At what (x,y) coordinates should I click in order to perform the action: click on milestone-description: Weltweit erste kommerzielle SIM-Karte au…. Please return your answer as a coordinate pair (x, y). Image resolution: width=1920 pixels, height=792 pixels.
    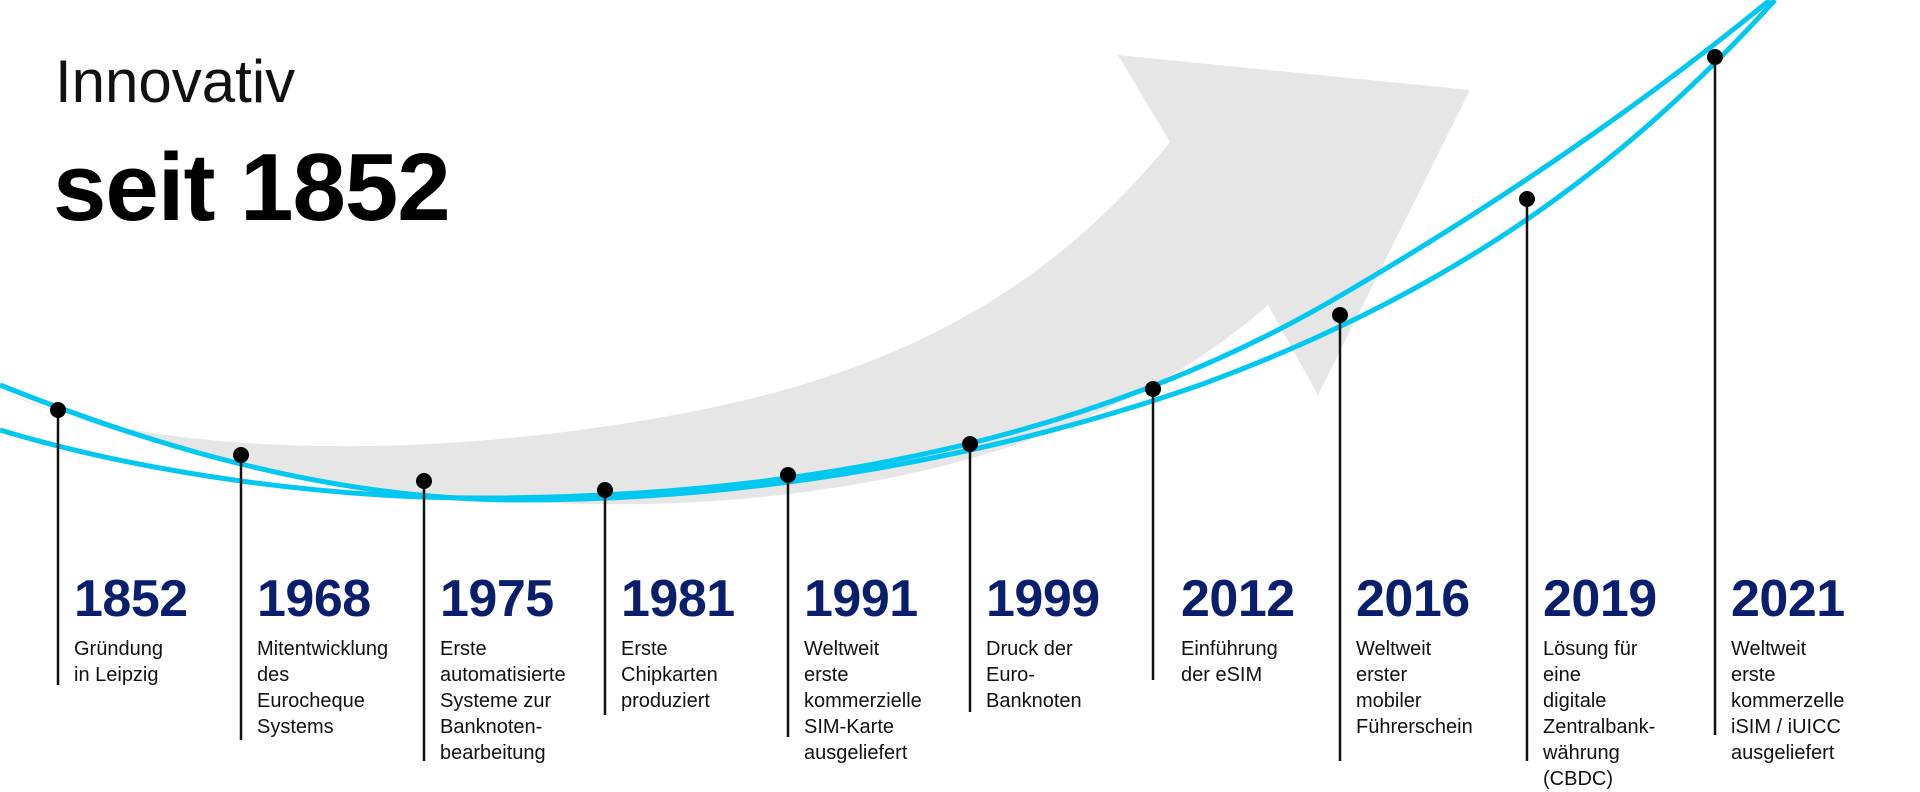
    Looking at the image, I should click on (863, 701).